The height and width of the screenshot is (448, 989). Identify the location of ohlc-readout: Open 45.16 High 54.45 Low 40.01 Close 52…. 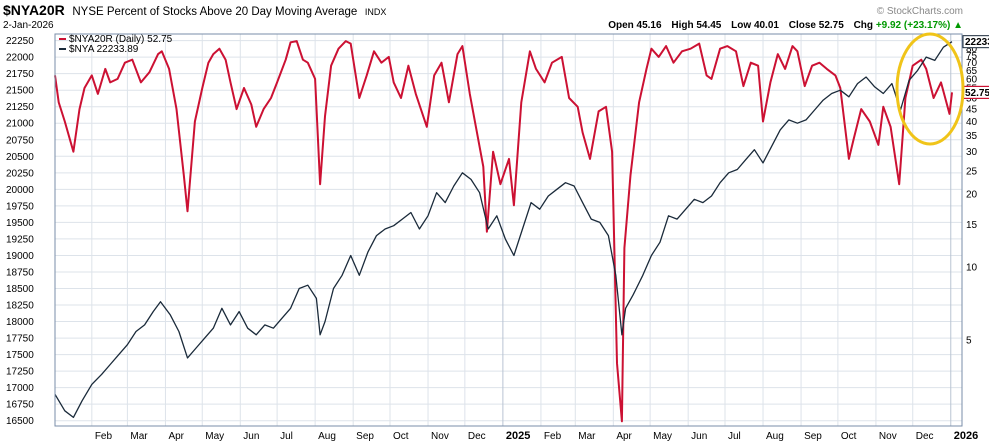
(785, 25).